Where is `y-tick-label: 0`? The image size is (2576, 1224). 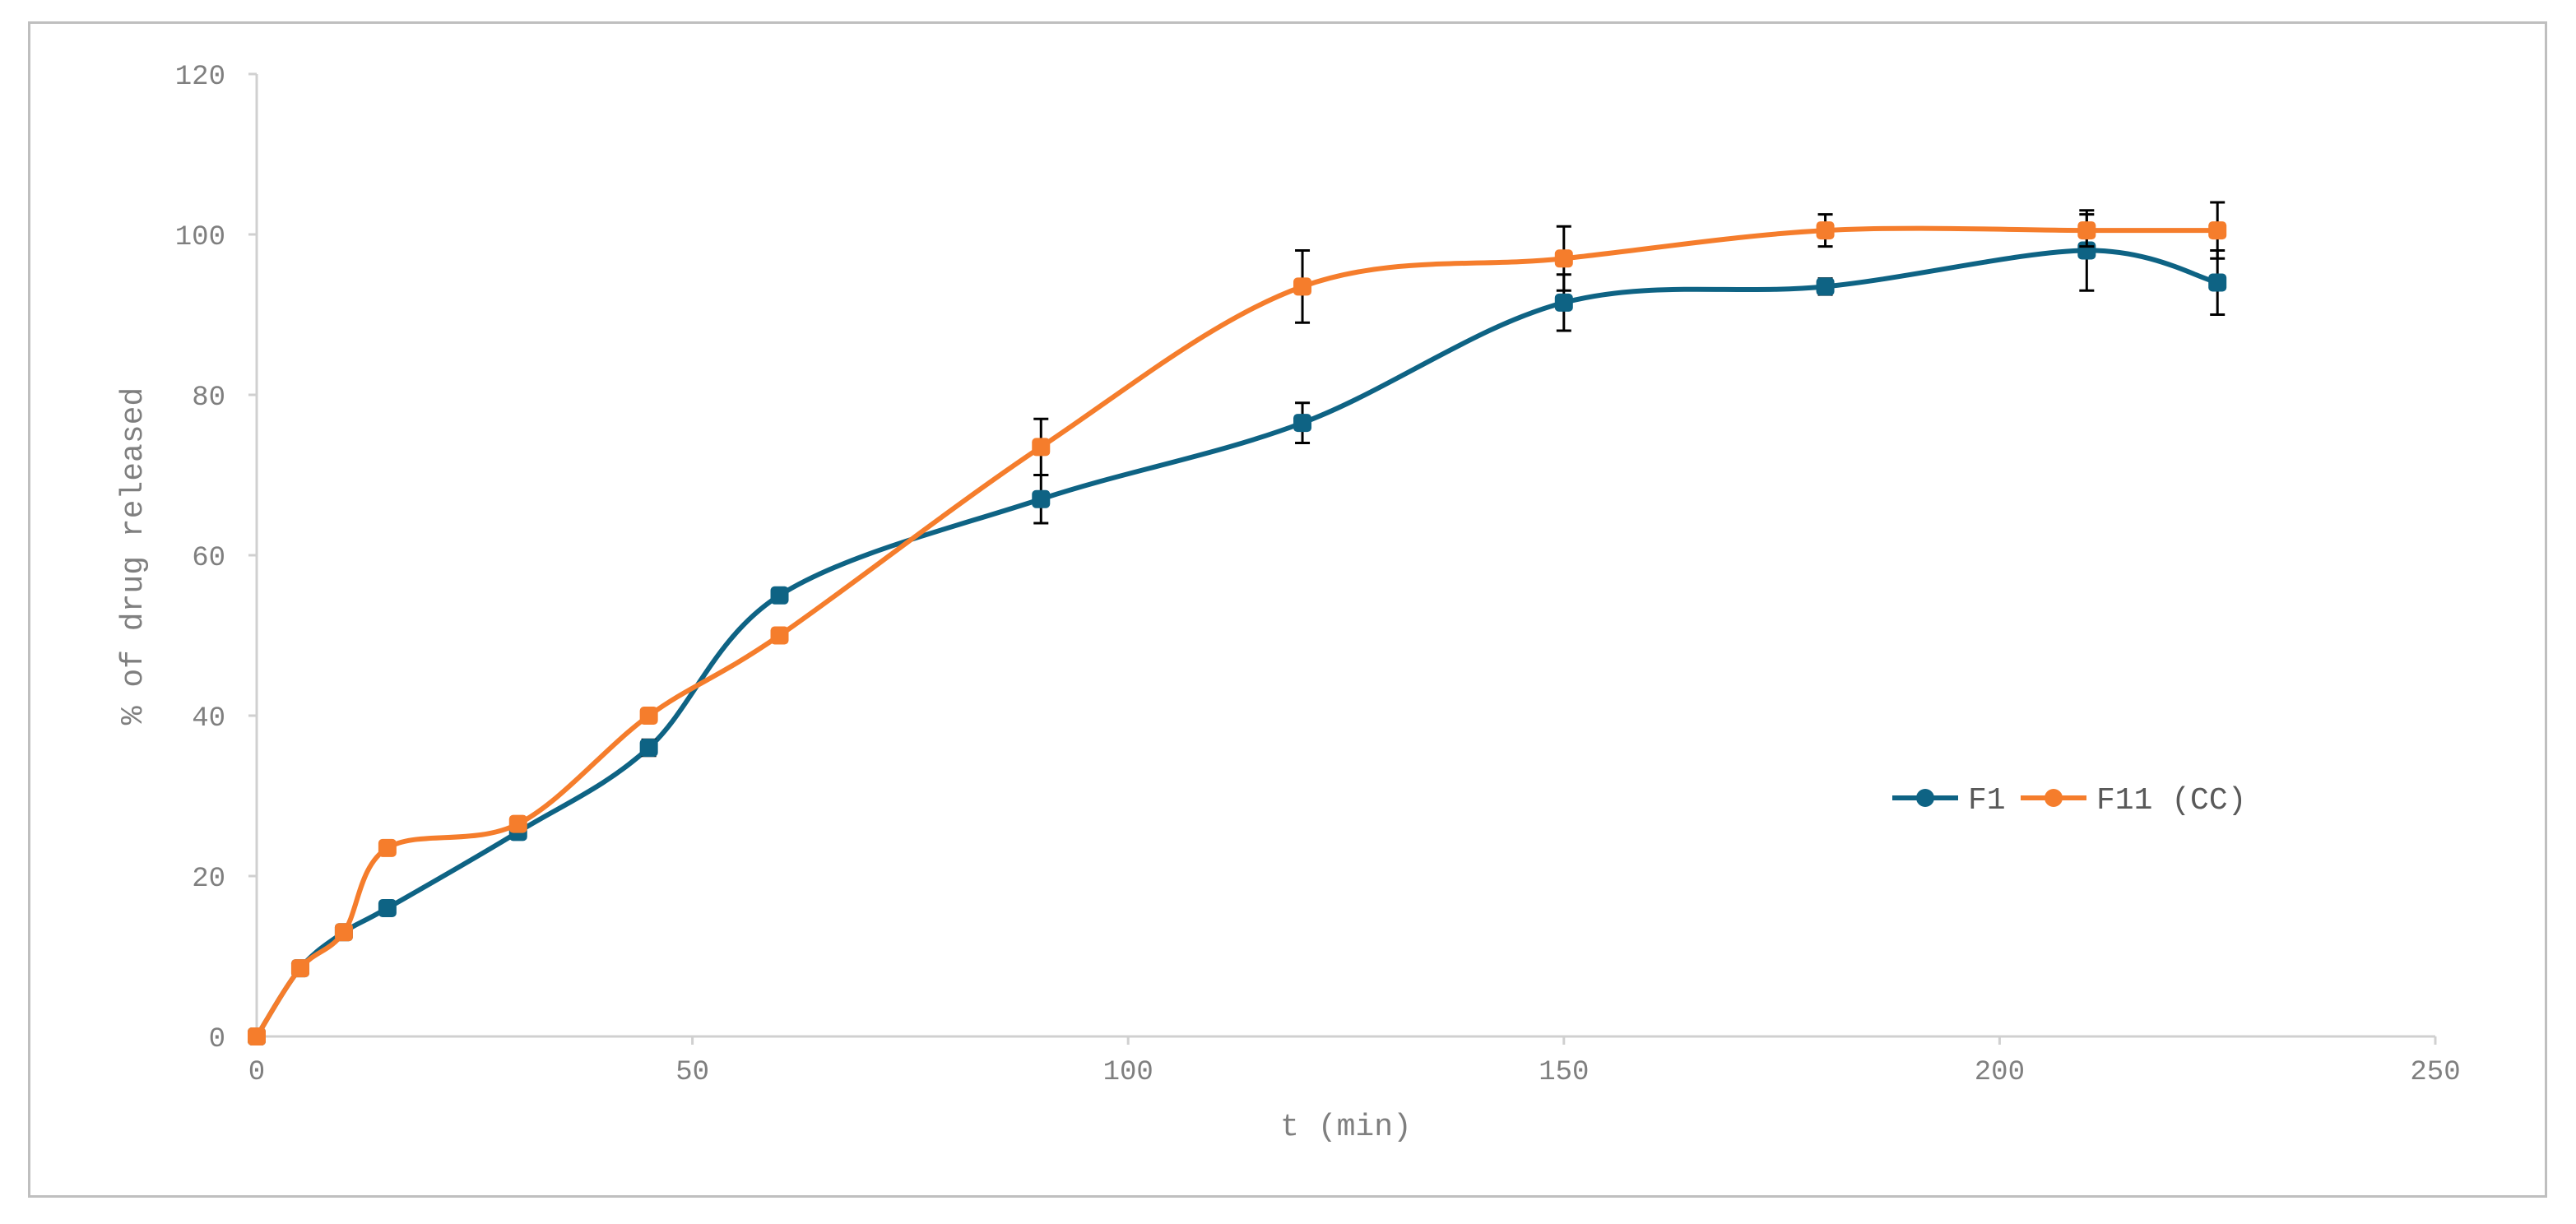 y-tick-label: 0 is located at coordinates (217, 1039).